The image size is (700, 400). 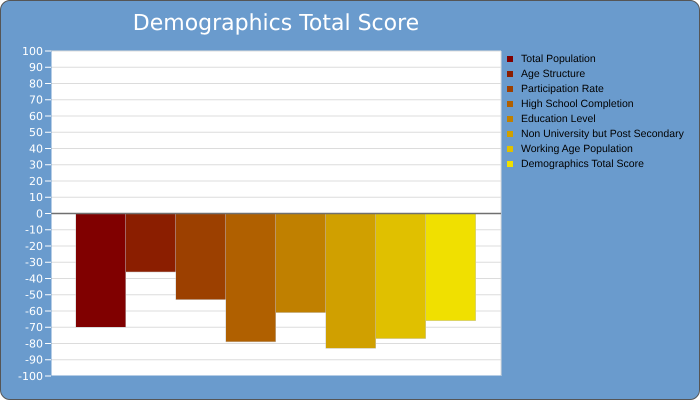 I want to click on y-tick-label: 40, so click(x=36, y=149).